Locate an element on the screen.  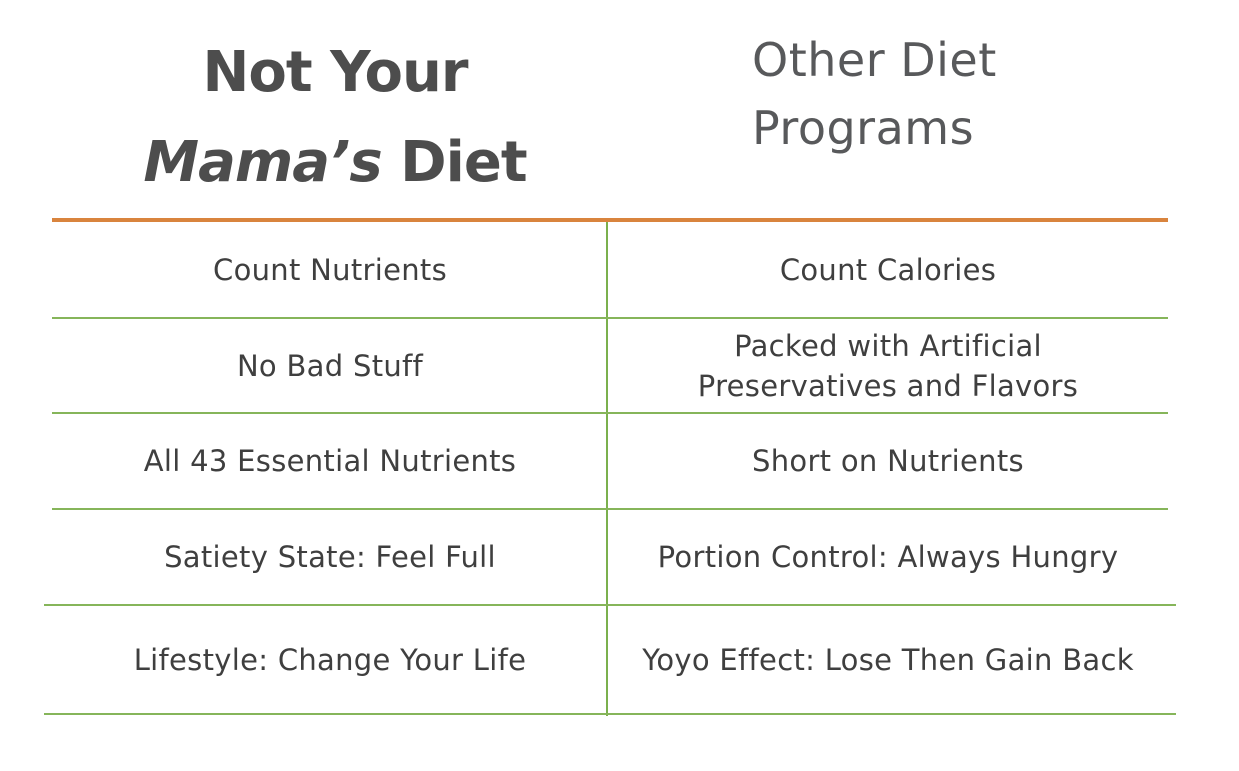
title-left: Not Your Mama’s Diet is located at coordinates (335, 118).